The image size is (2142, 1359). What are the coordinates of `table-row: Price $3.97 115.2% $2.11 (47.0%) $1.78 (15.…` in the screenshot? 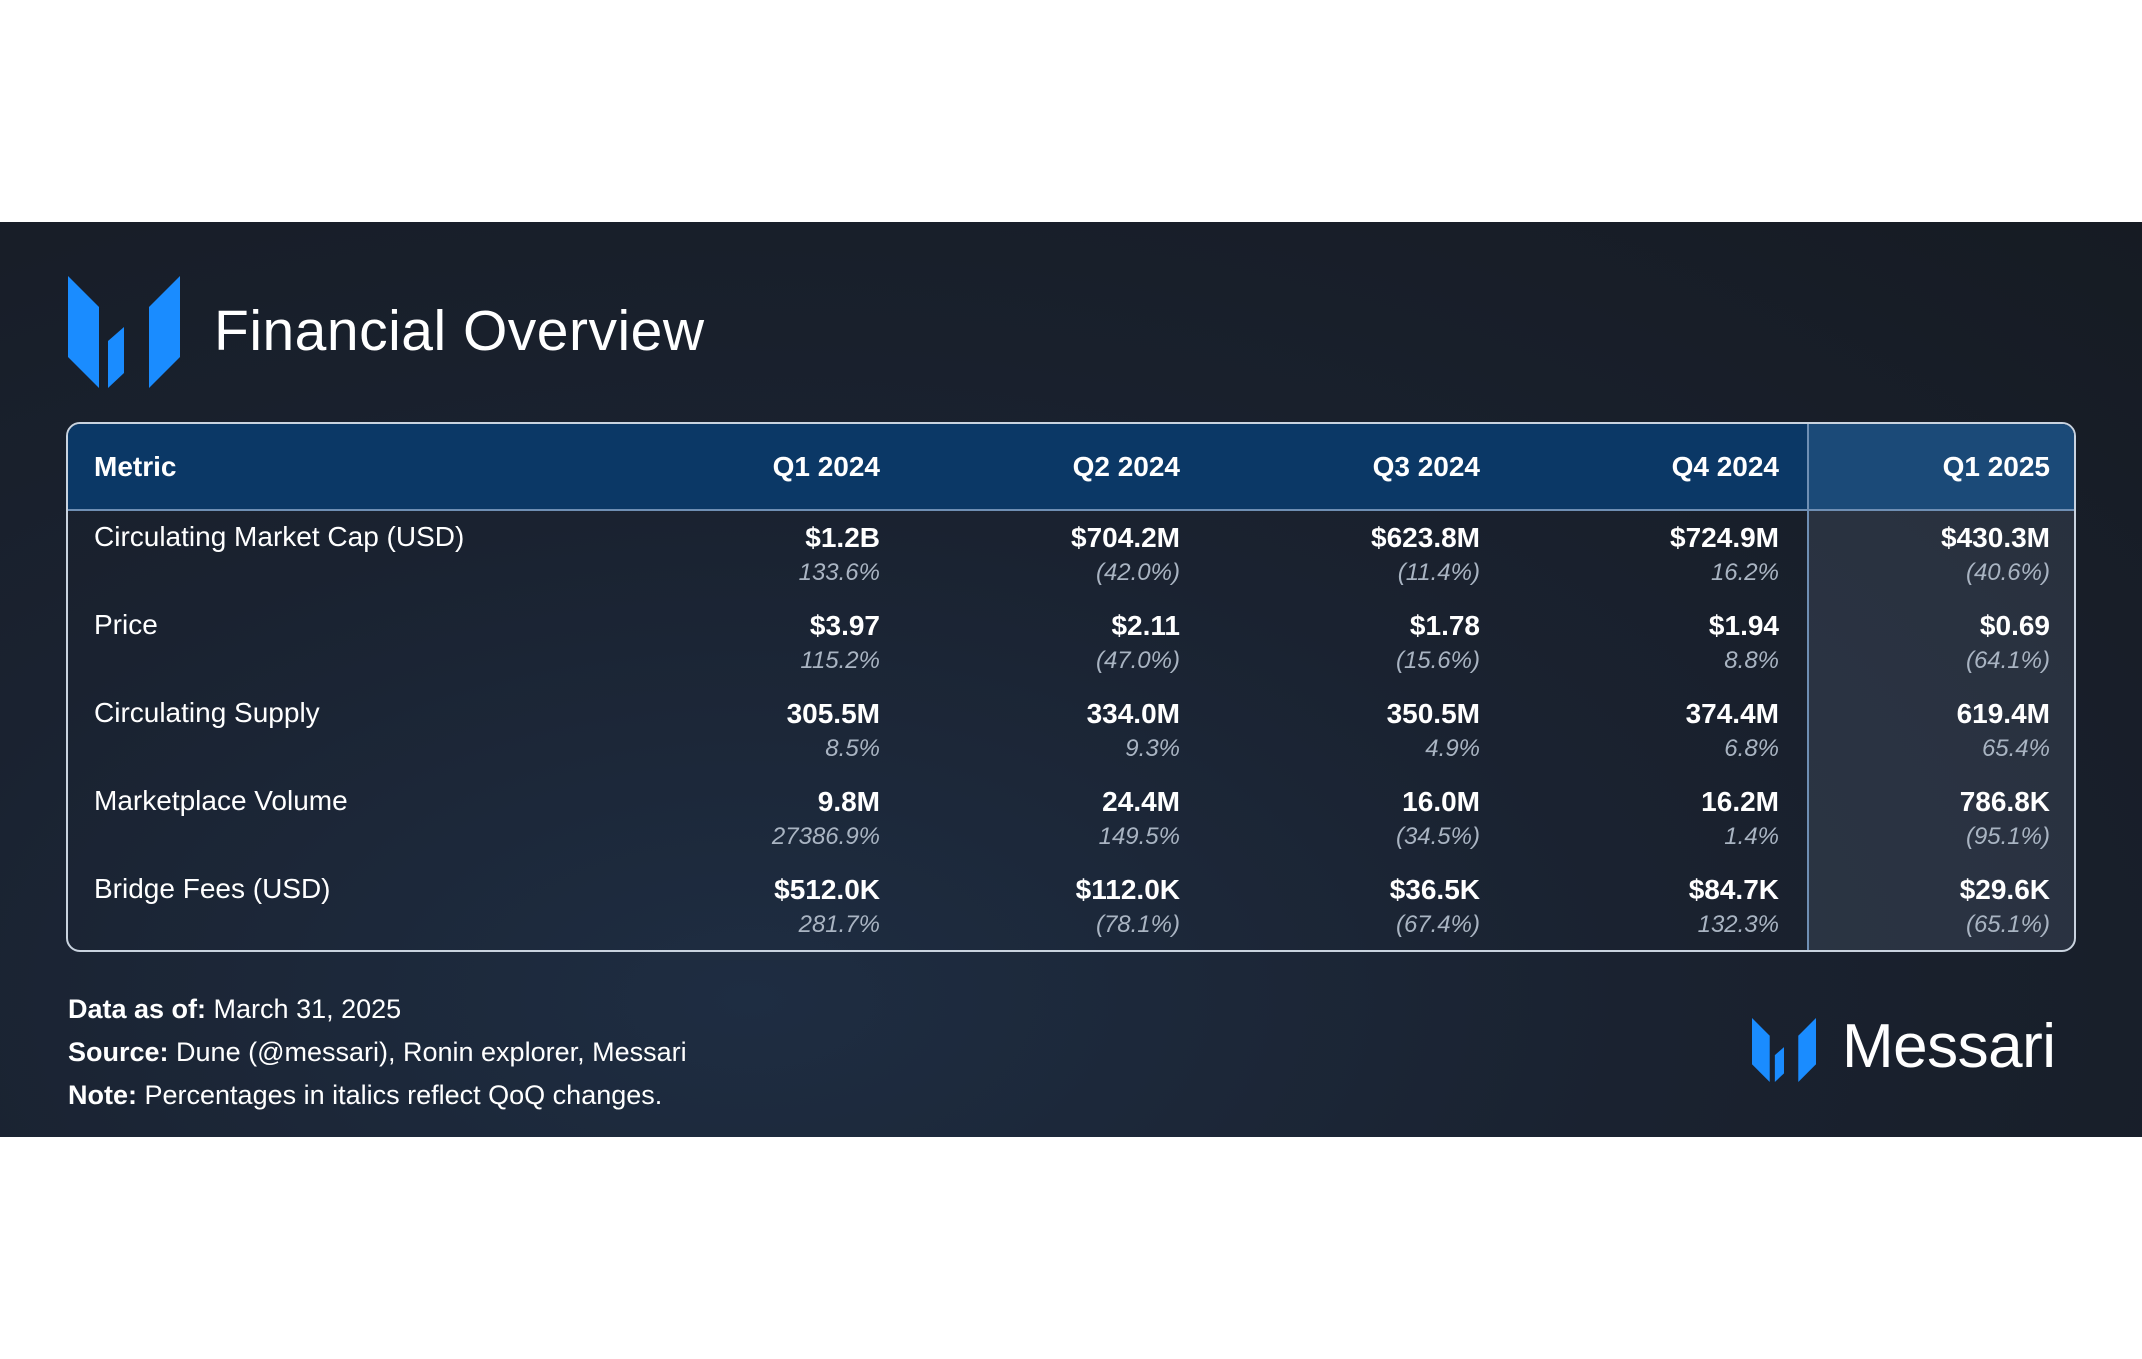 It's located at (1071, 643).